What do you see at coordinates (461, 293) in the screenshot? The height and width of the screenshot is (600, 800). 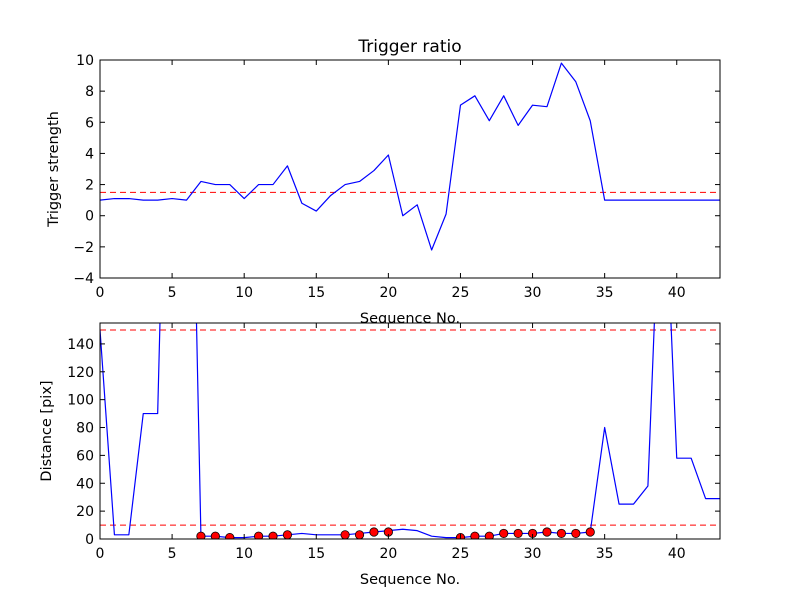 I see `top-x-tick-label-25: 25` at bounding box center [461, 293].